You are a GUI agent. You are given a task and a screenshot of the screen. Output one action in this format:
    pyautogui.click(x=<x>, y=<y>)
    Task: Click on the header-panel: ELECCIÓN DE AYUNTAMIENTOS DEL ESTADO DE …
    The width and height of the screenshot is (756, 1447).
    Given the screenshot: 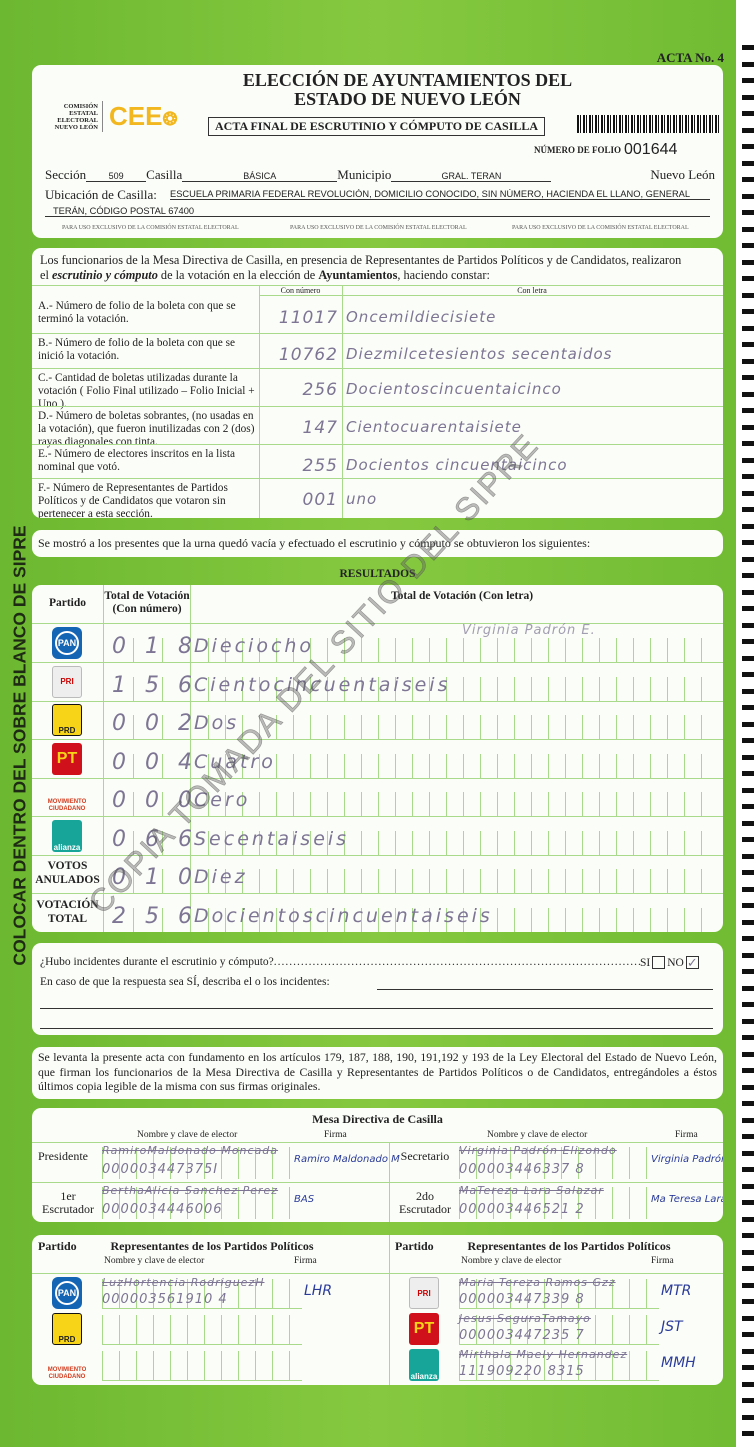 What is the action you would take?
    pyautogui.click(x=377, y=151)
    